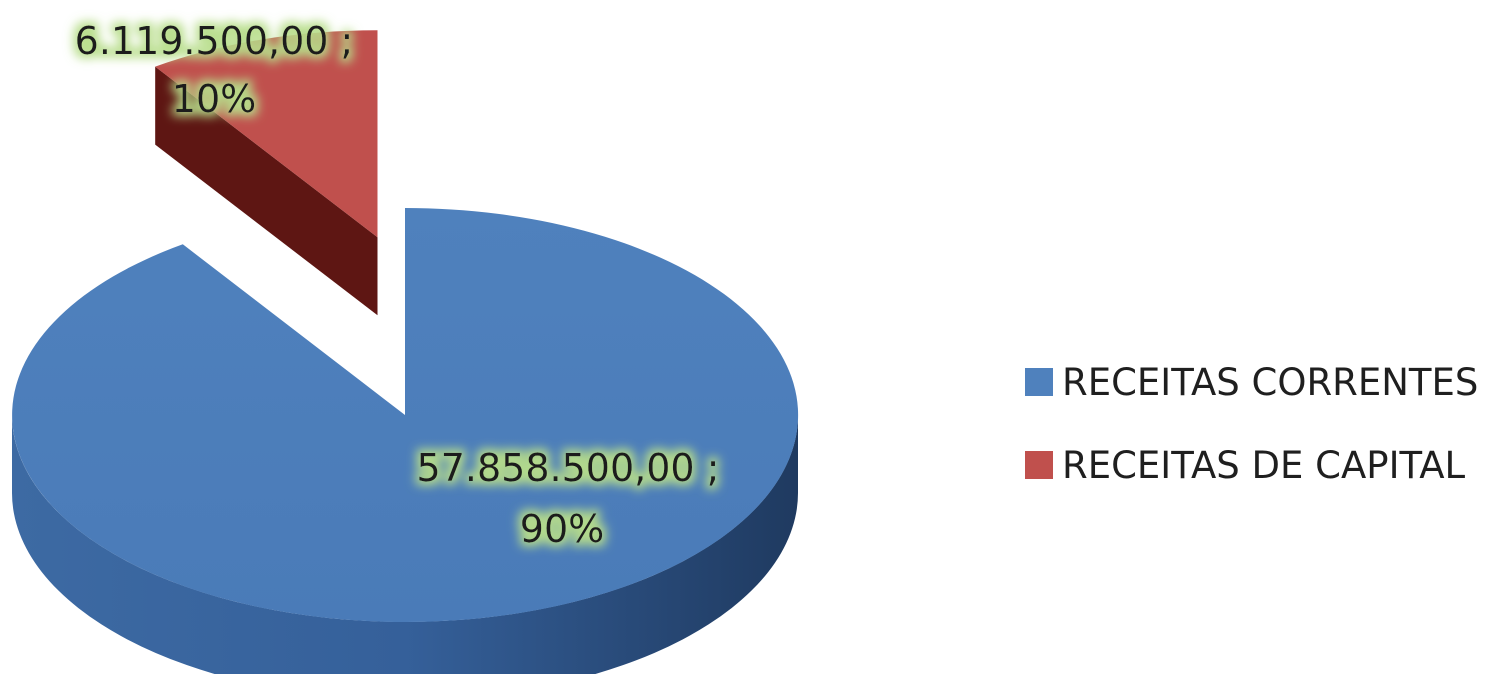 Image resolution: width=1501 pixels, height=674 pixels. Describe the element at coordinates (1251, 424) in the screenshot. I see `legend: RECEITAS CORRENTES RECEITAS DE CAPITAL` at that location.